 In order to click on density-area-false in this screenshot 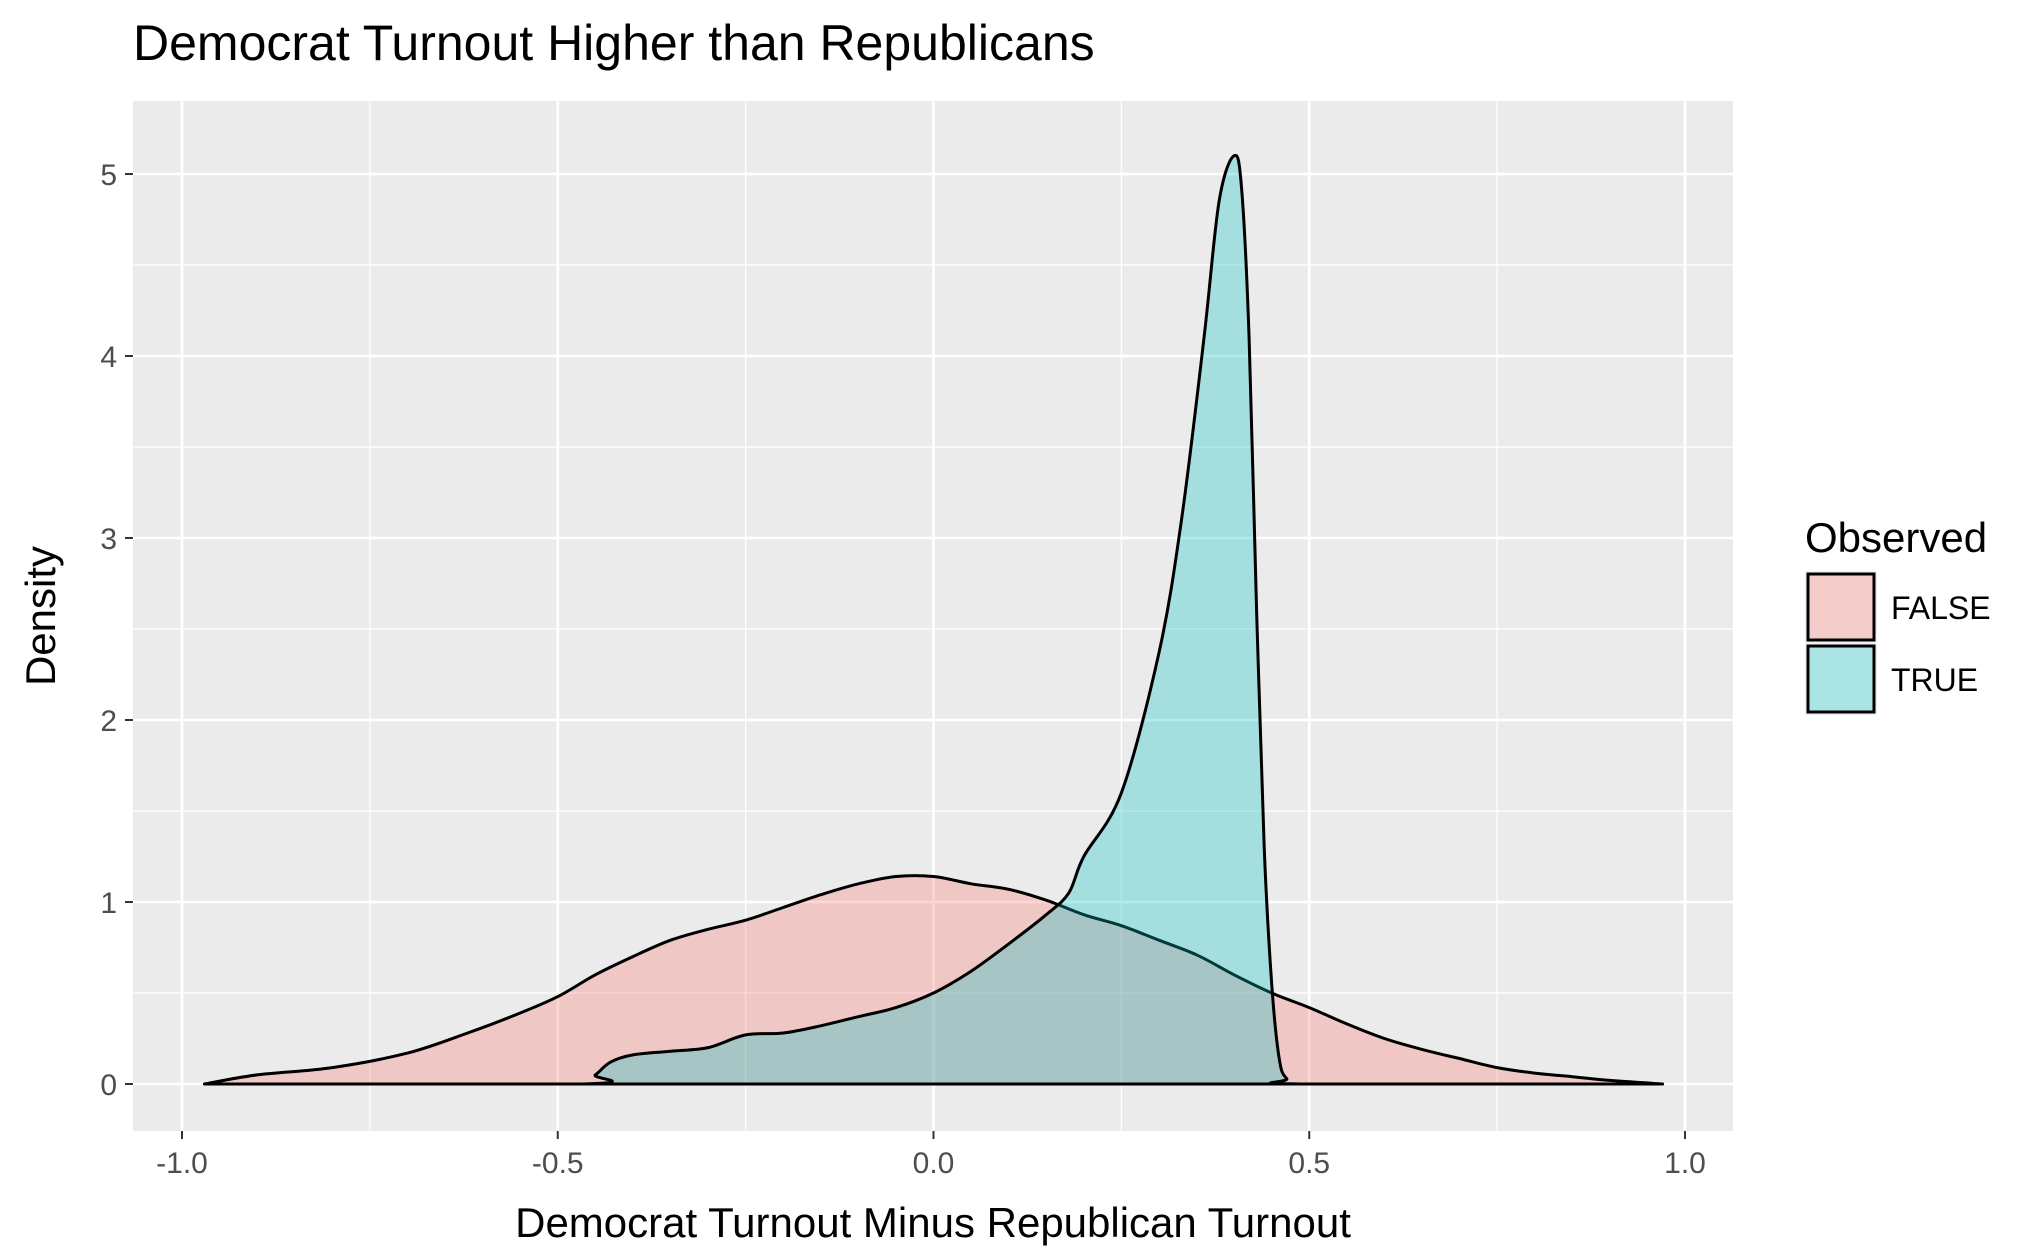, I will do `click(933, 980)`.